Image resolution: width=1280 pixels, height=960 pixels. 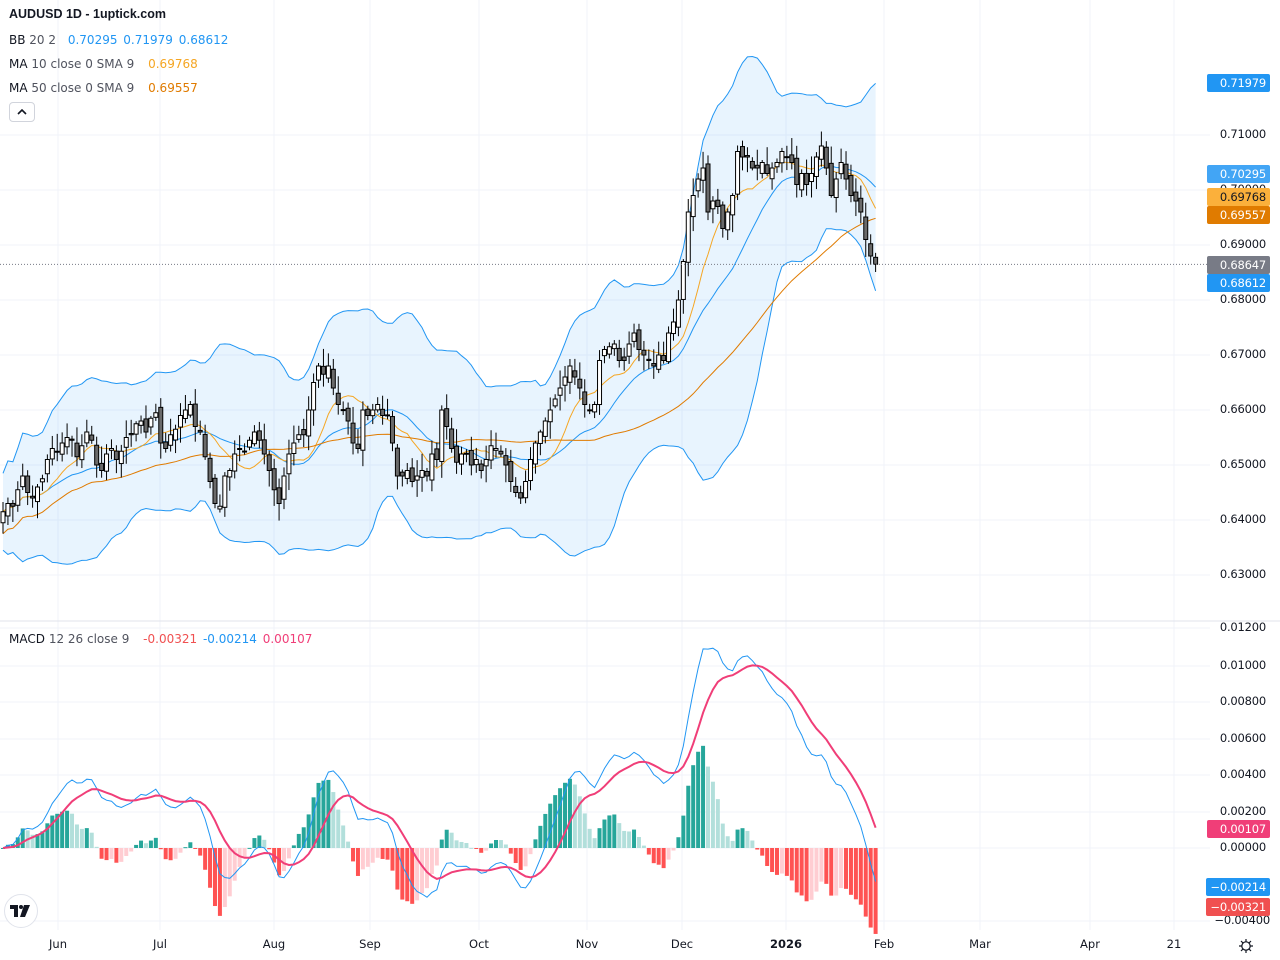 I want to click on bb-lower-price-tag: 0.68612, so click(x=1238, y=283).